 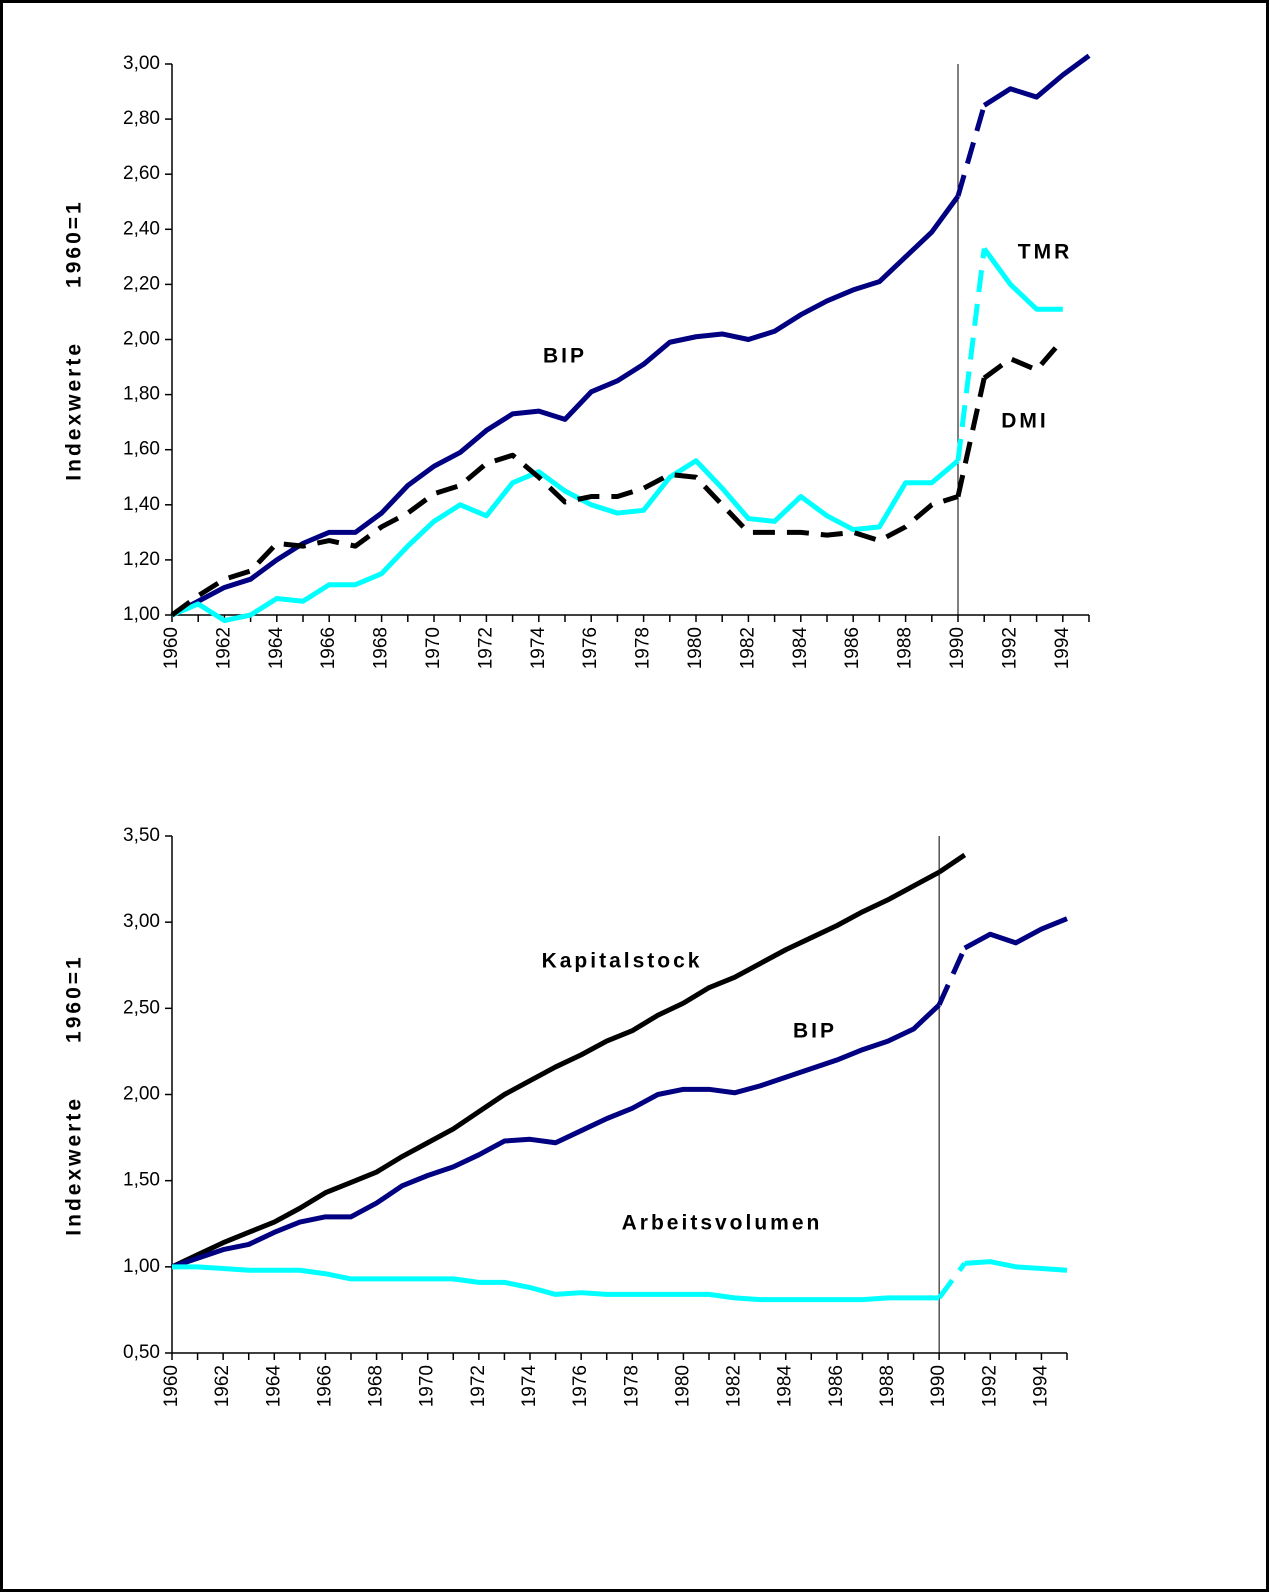 What do you see at coordinates (141, 228) in the screenshot?
I see `y-tick-label: 2,40` at bounding box center [141, 228].